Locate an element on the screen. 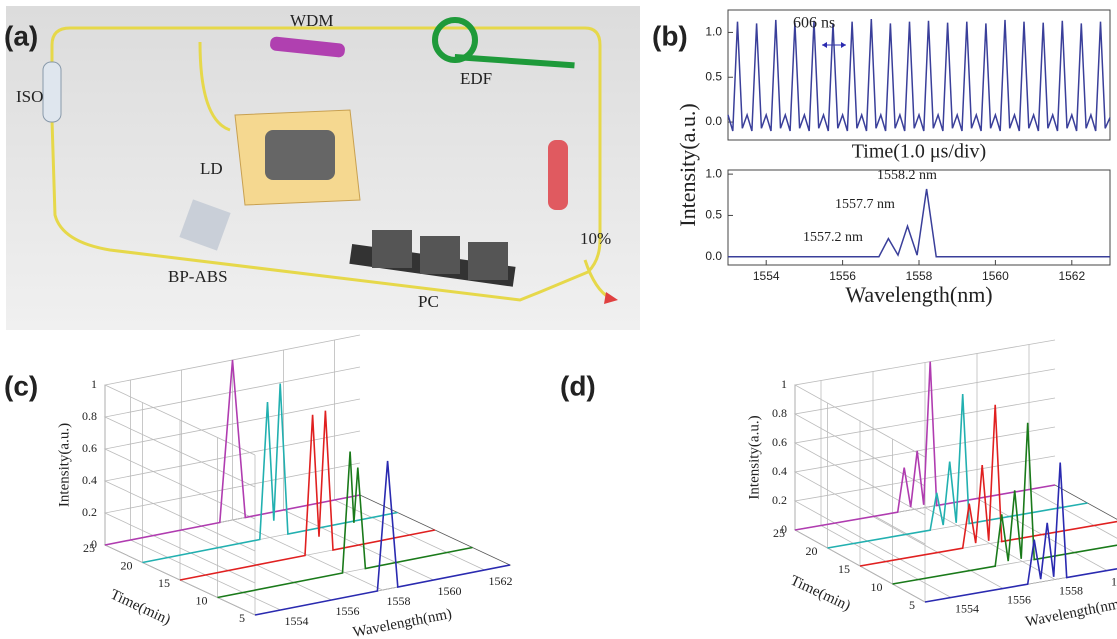  panel-label: (d) is located at coordinates (578, 385).